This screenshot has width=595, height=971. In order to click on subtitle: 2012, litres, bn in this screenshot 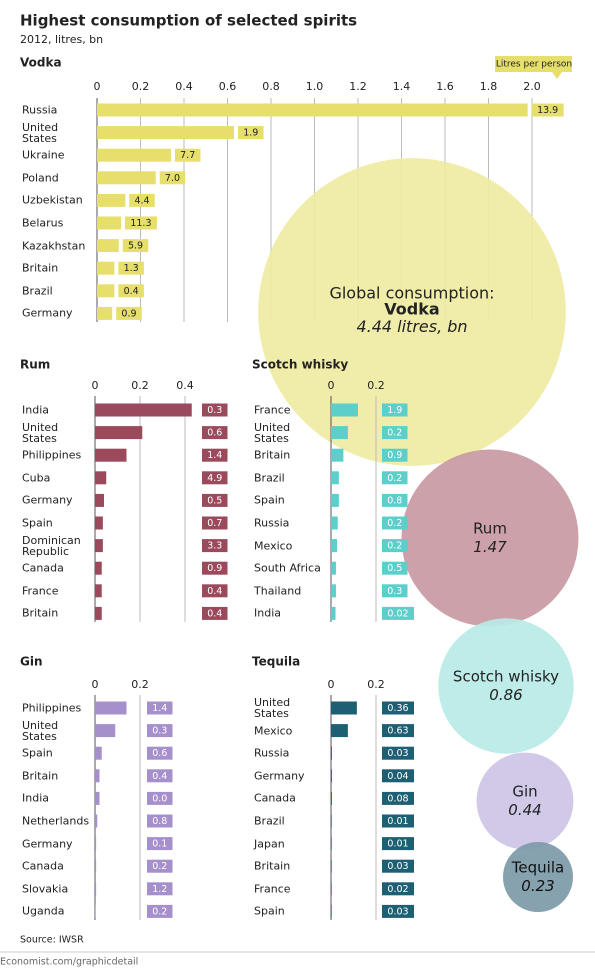, I will do `click(61, 39)`.